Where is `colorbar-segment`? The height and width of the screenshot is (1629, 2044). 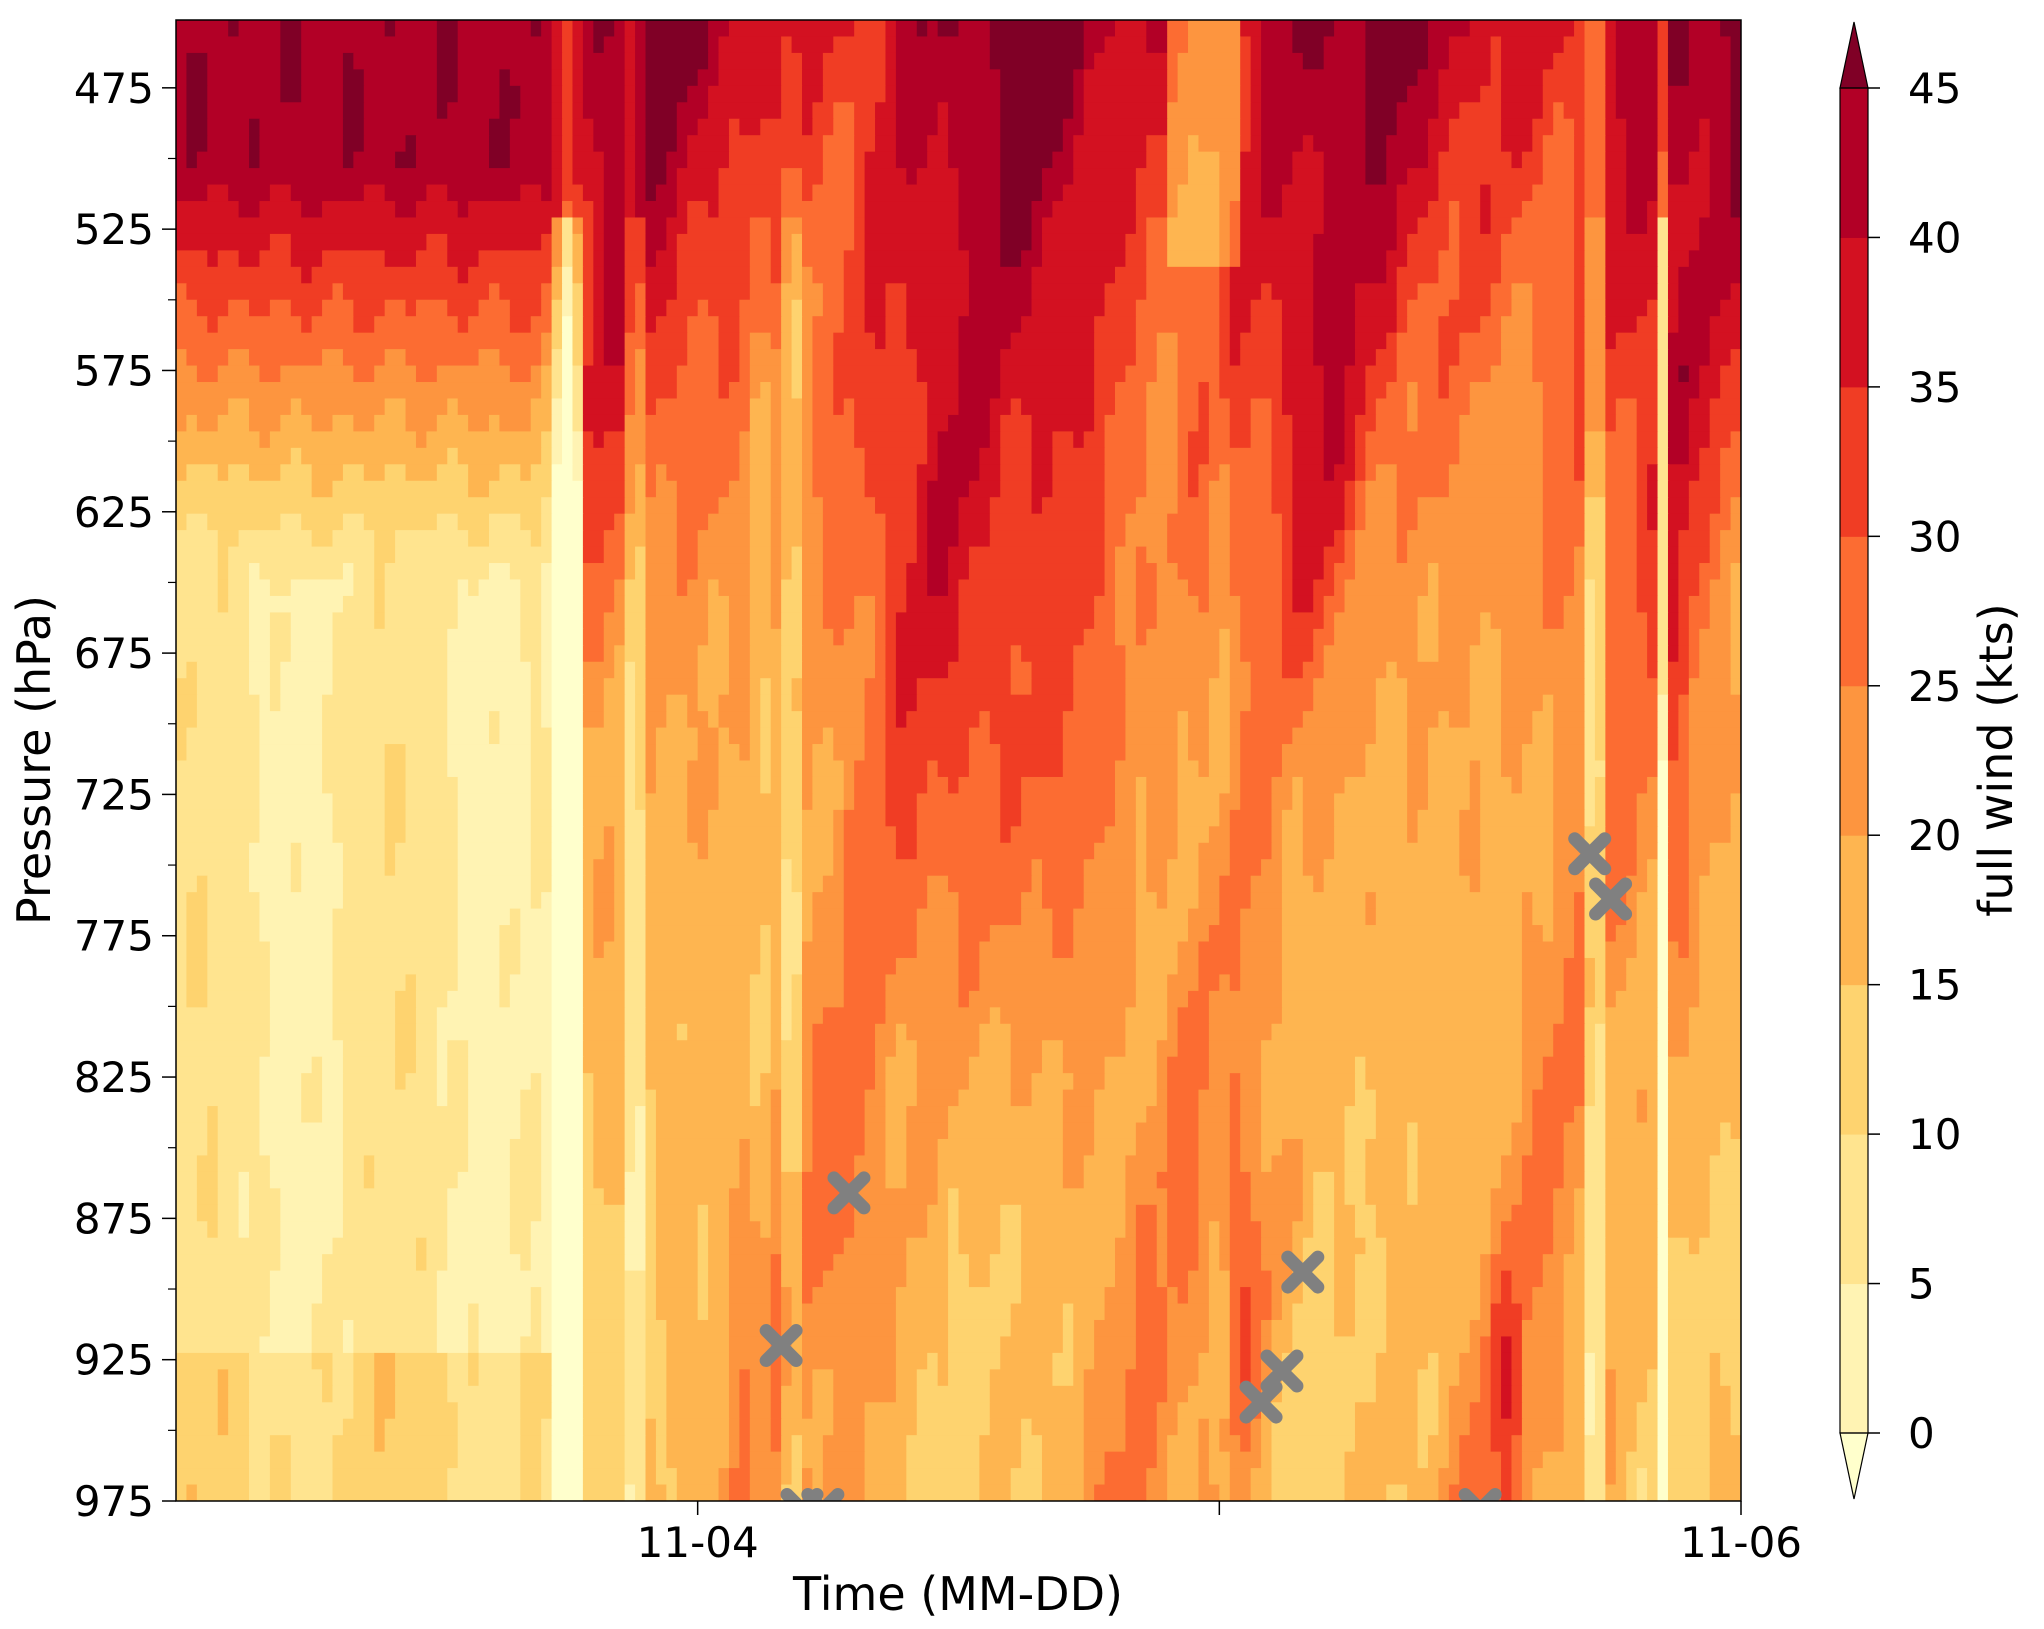
colorbar-segment is located at coordinates (1854, 1209).